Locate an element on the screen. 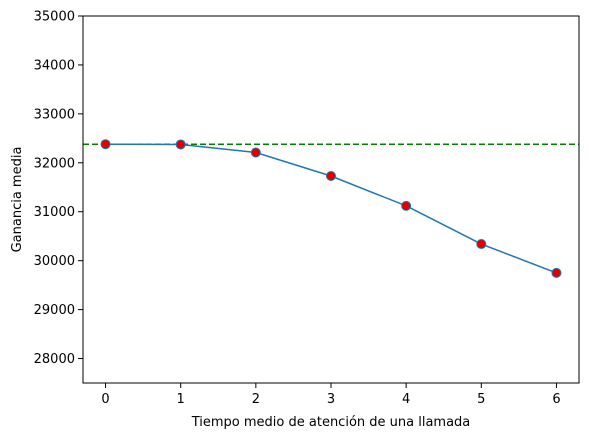  y-tick-label: 32000 is located at coordinates (54, 163).